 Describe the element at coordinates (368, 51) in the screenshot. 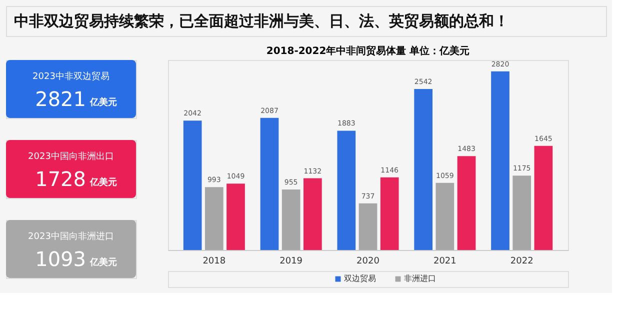

I see `chart-title: 2018-2022年中非间贸易体量 单位：亿美元` at that location.